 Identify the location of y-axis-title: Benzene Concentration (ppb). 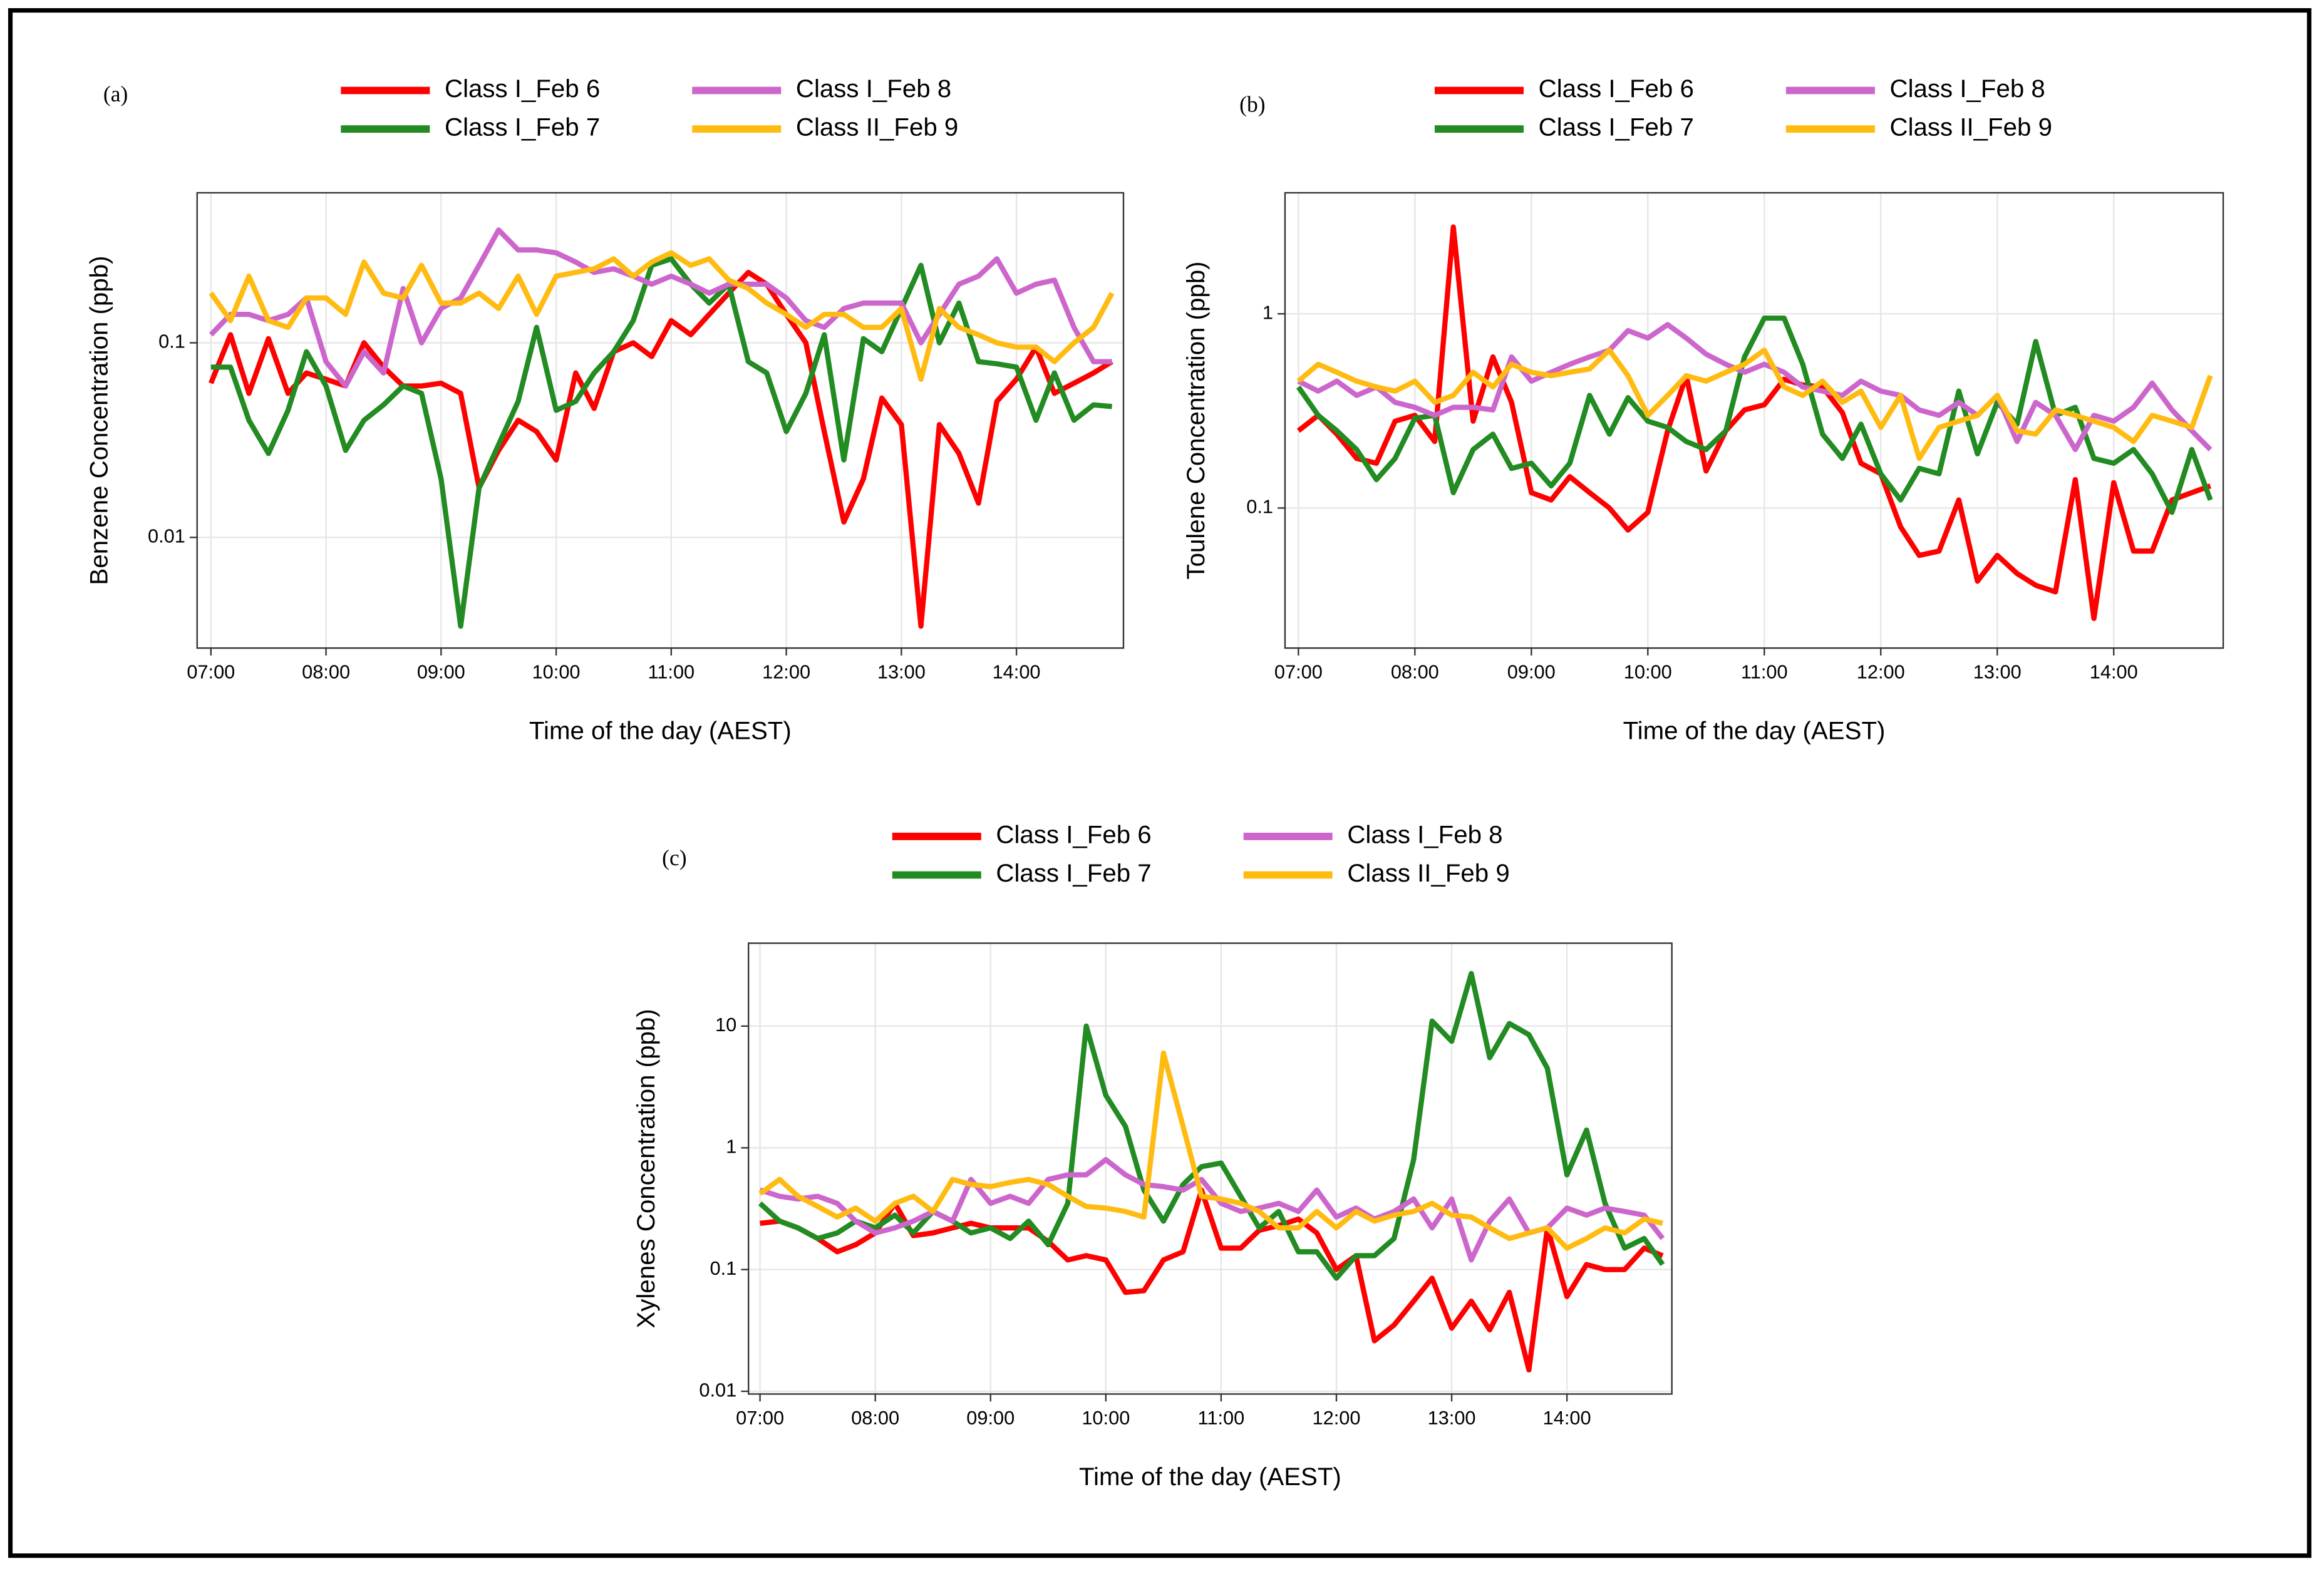
(99, 420).